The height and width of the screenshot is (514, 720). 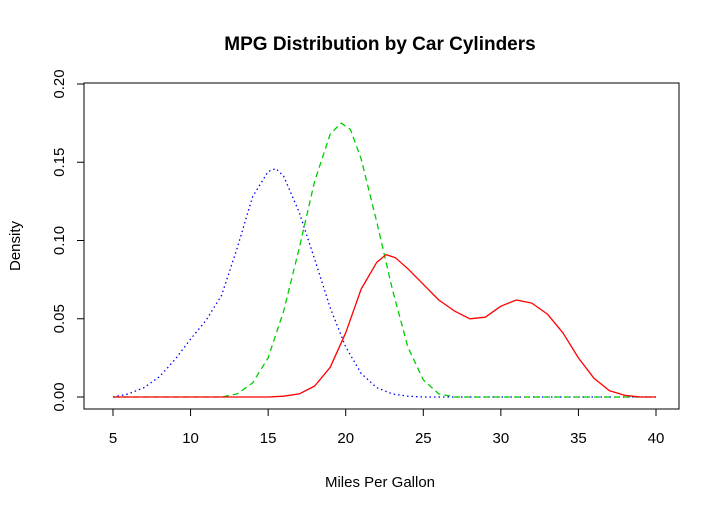 What do you see at coordinates (578, 438) in the screenshot?
I see `x-tick-label: 35` at bounding box center [578, 438].